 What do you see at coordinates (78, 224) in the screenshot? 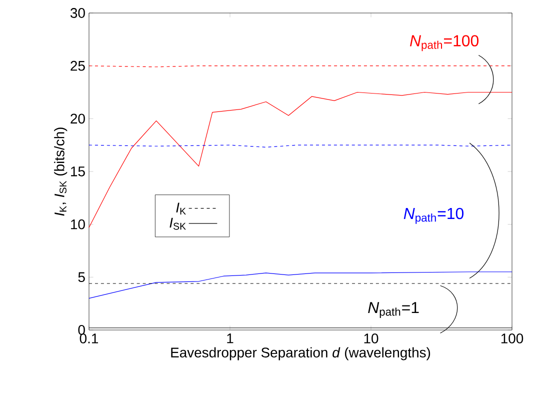
I see `y-tick-label: 10` at bounding box center [78, 224].